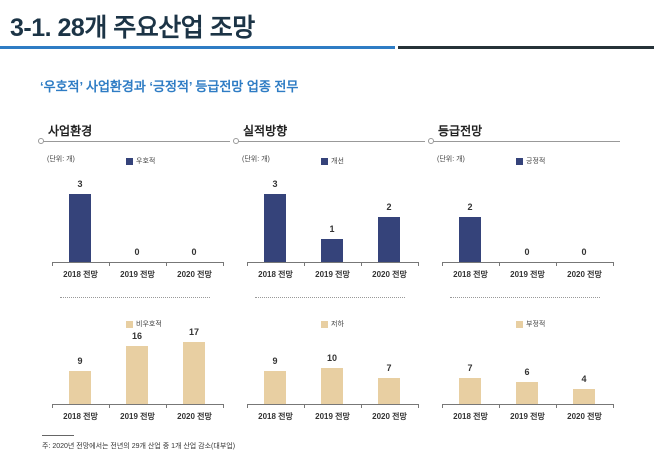 The image size is (654, 454). Describe the element at coordinates (530, 324) in the screenshot. I see `legend-bottom: 부정적` at that location.